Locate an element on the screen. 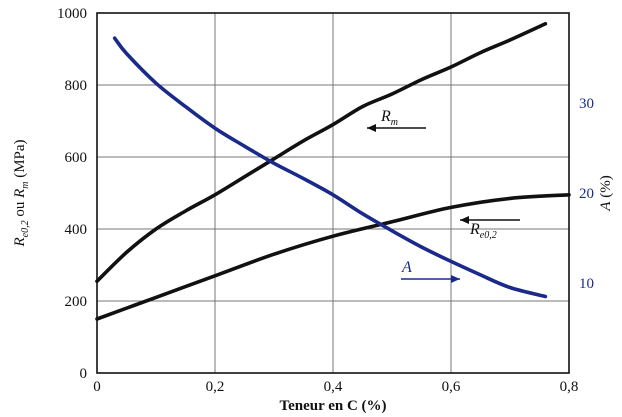 This screenshot has width=622, height=417. y-left-tick-label: 800 is located at coordinates (76, 86).